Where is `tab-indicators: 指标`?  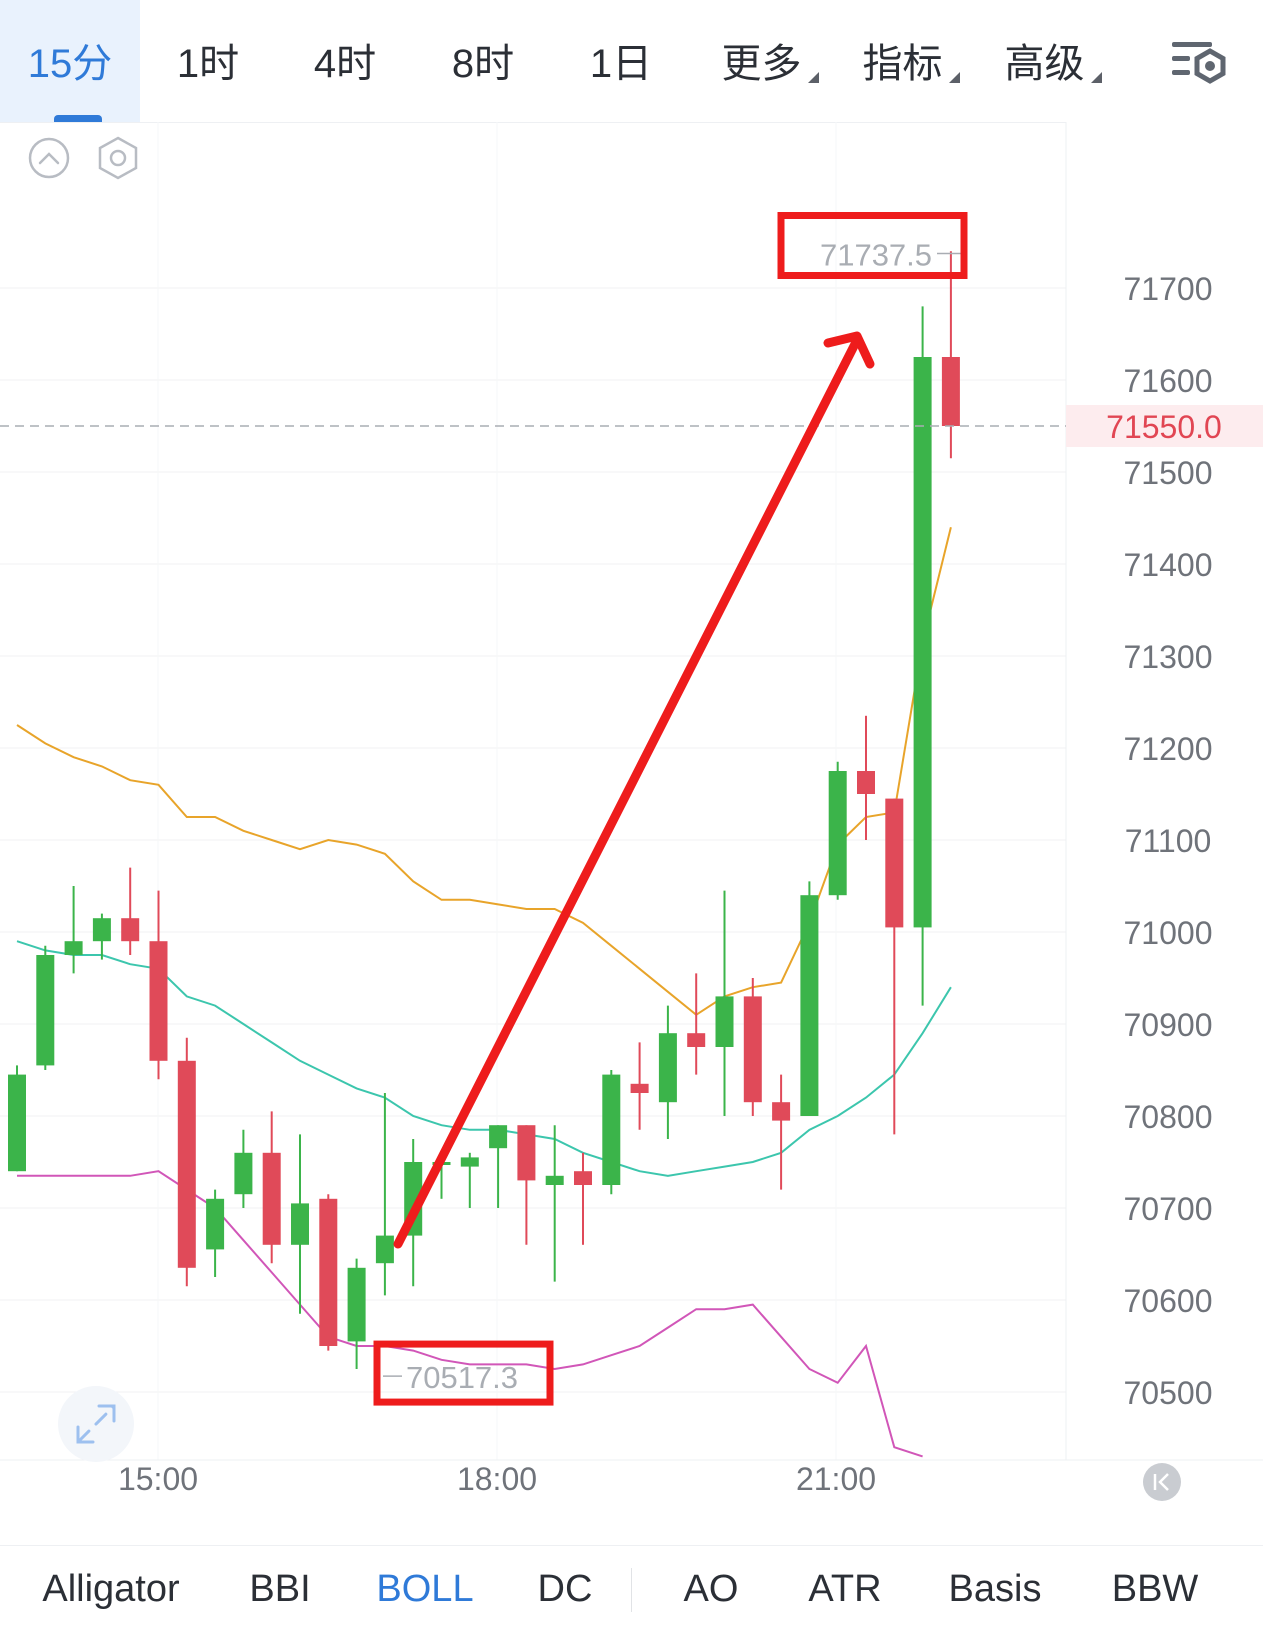 tab-indicators: 指标 is located at coordinates (911, 61).